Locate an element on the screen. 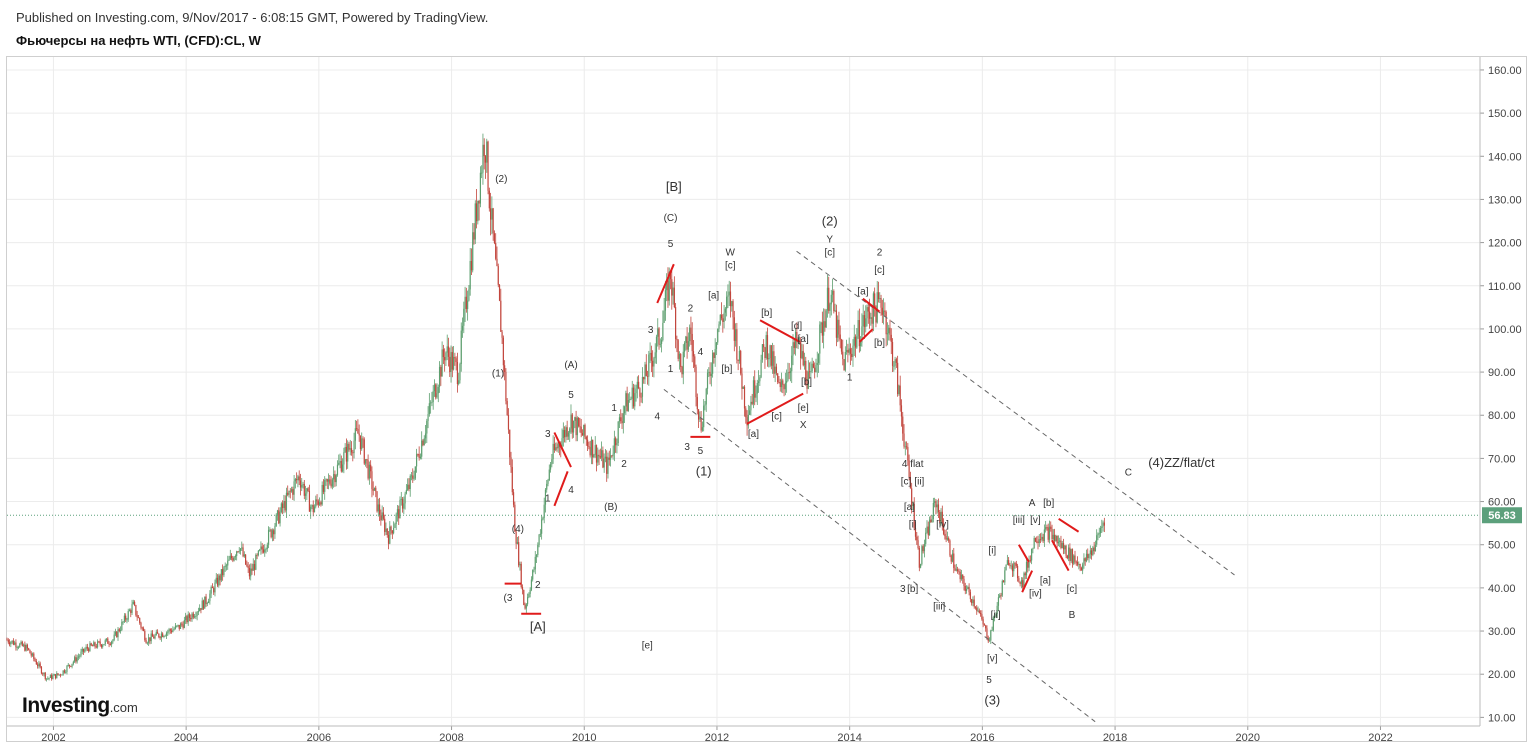  wave-label: (2) is located at coordinates (830, 220).